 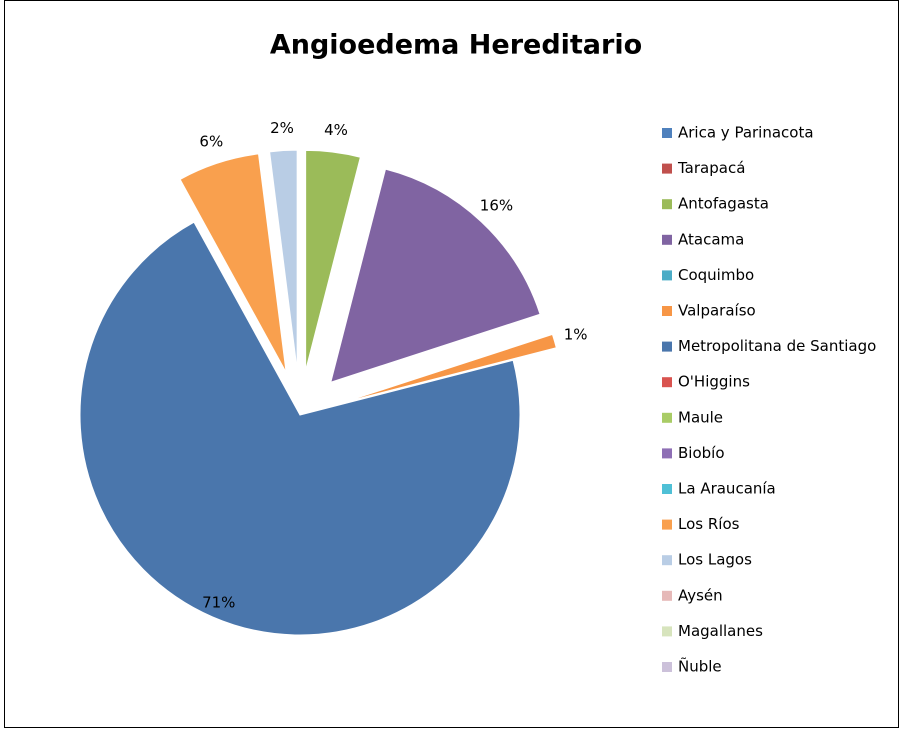 I want to click on legend-label: Valparaíso, so click(x=717, y=311).